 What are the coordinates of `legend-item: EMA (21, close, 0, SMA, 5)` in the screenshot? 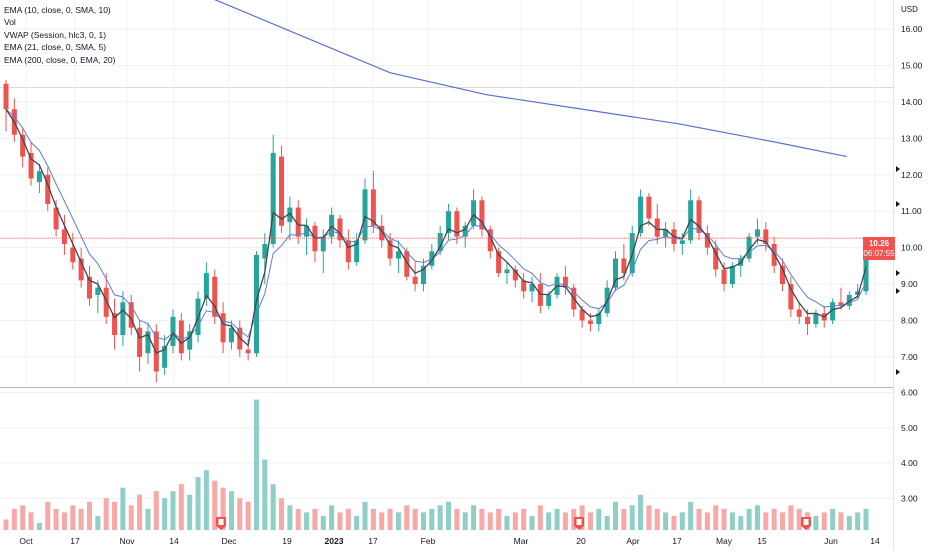 It's located at (55, 47).